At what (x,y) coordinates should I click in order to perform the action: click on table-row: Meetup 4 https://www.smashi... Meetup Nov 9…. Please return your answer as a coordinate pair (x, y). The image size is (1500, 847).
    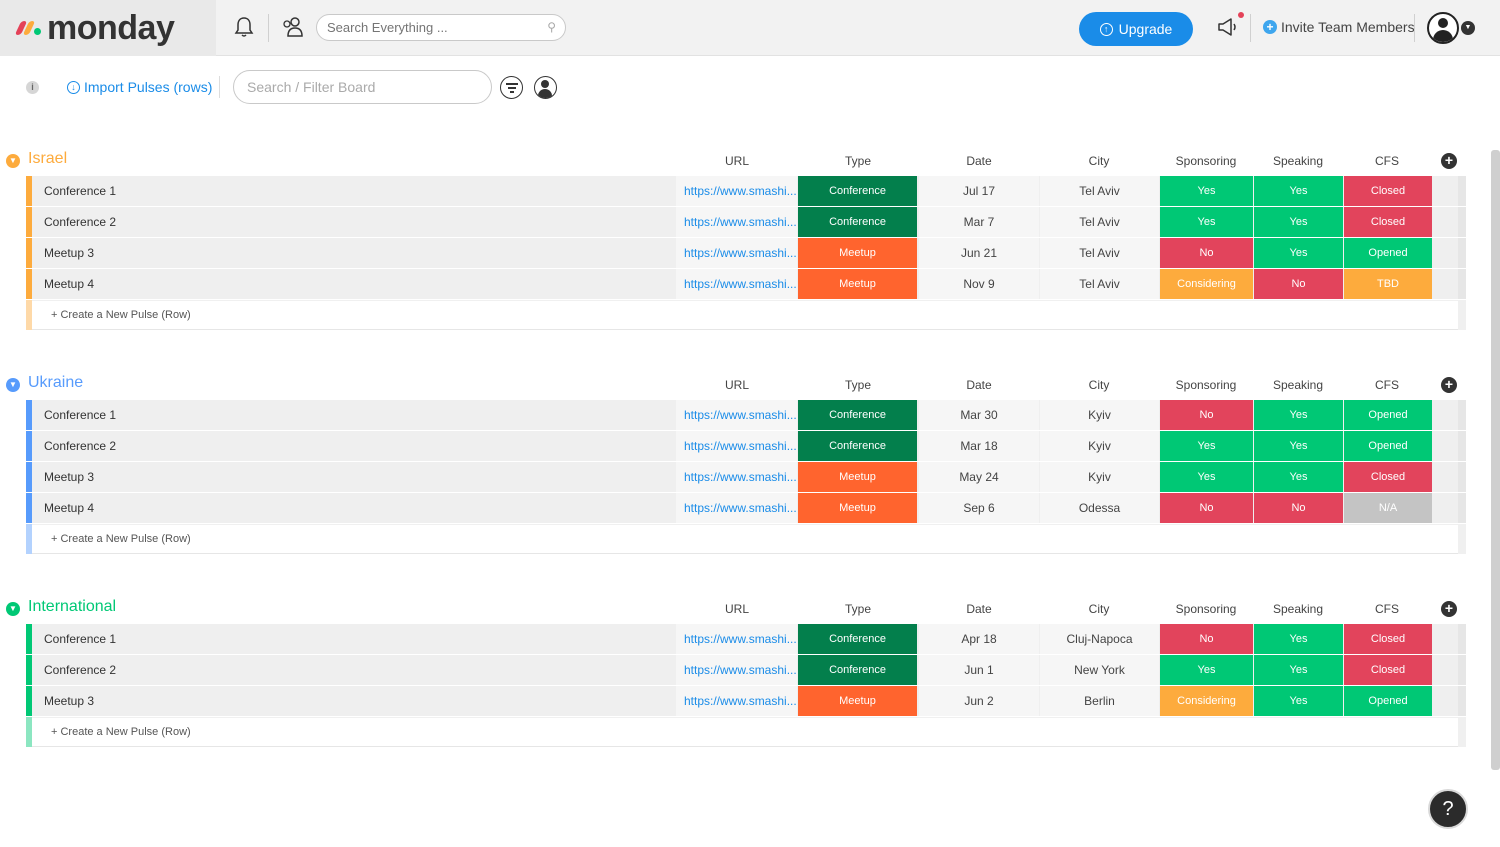
    Looking at the image, I should click on (740, 284).